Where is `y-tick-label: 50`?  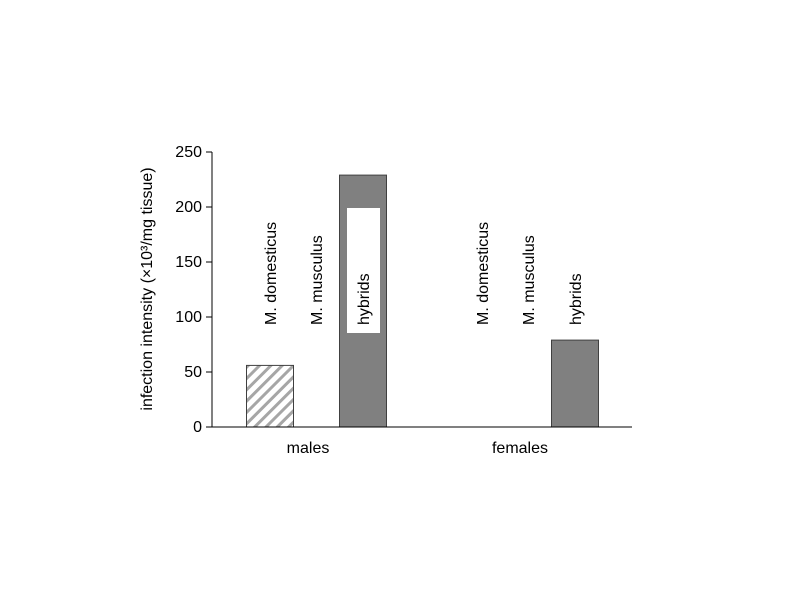 y-tick-label: 50 is located at coordinates (193, 372).